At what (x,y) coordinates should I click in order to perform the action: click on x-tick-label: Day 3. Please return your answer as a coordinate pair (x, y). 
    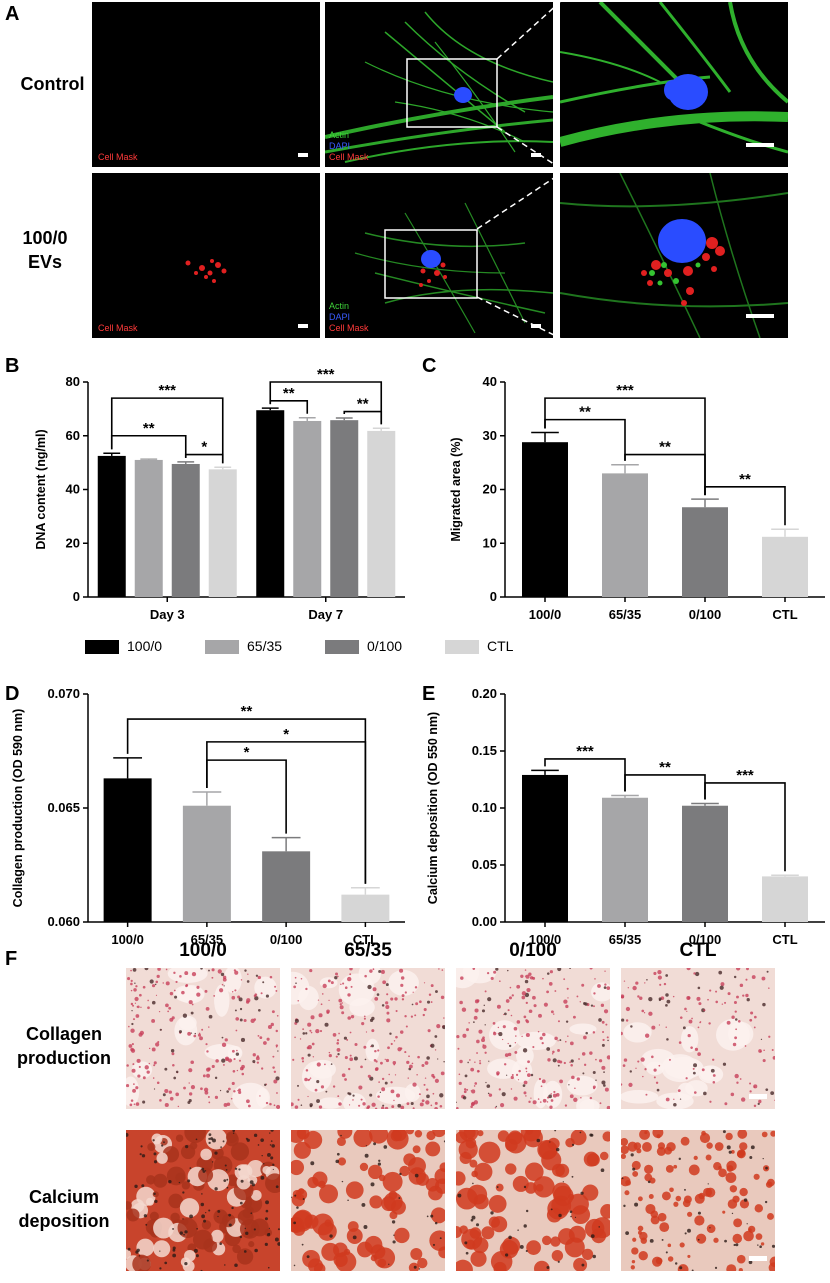
    Looking at the image, I should click on (167, 614).